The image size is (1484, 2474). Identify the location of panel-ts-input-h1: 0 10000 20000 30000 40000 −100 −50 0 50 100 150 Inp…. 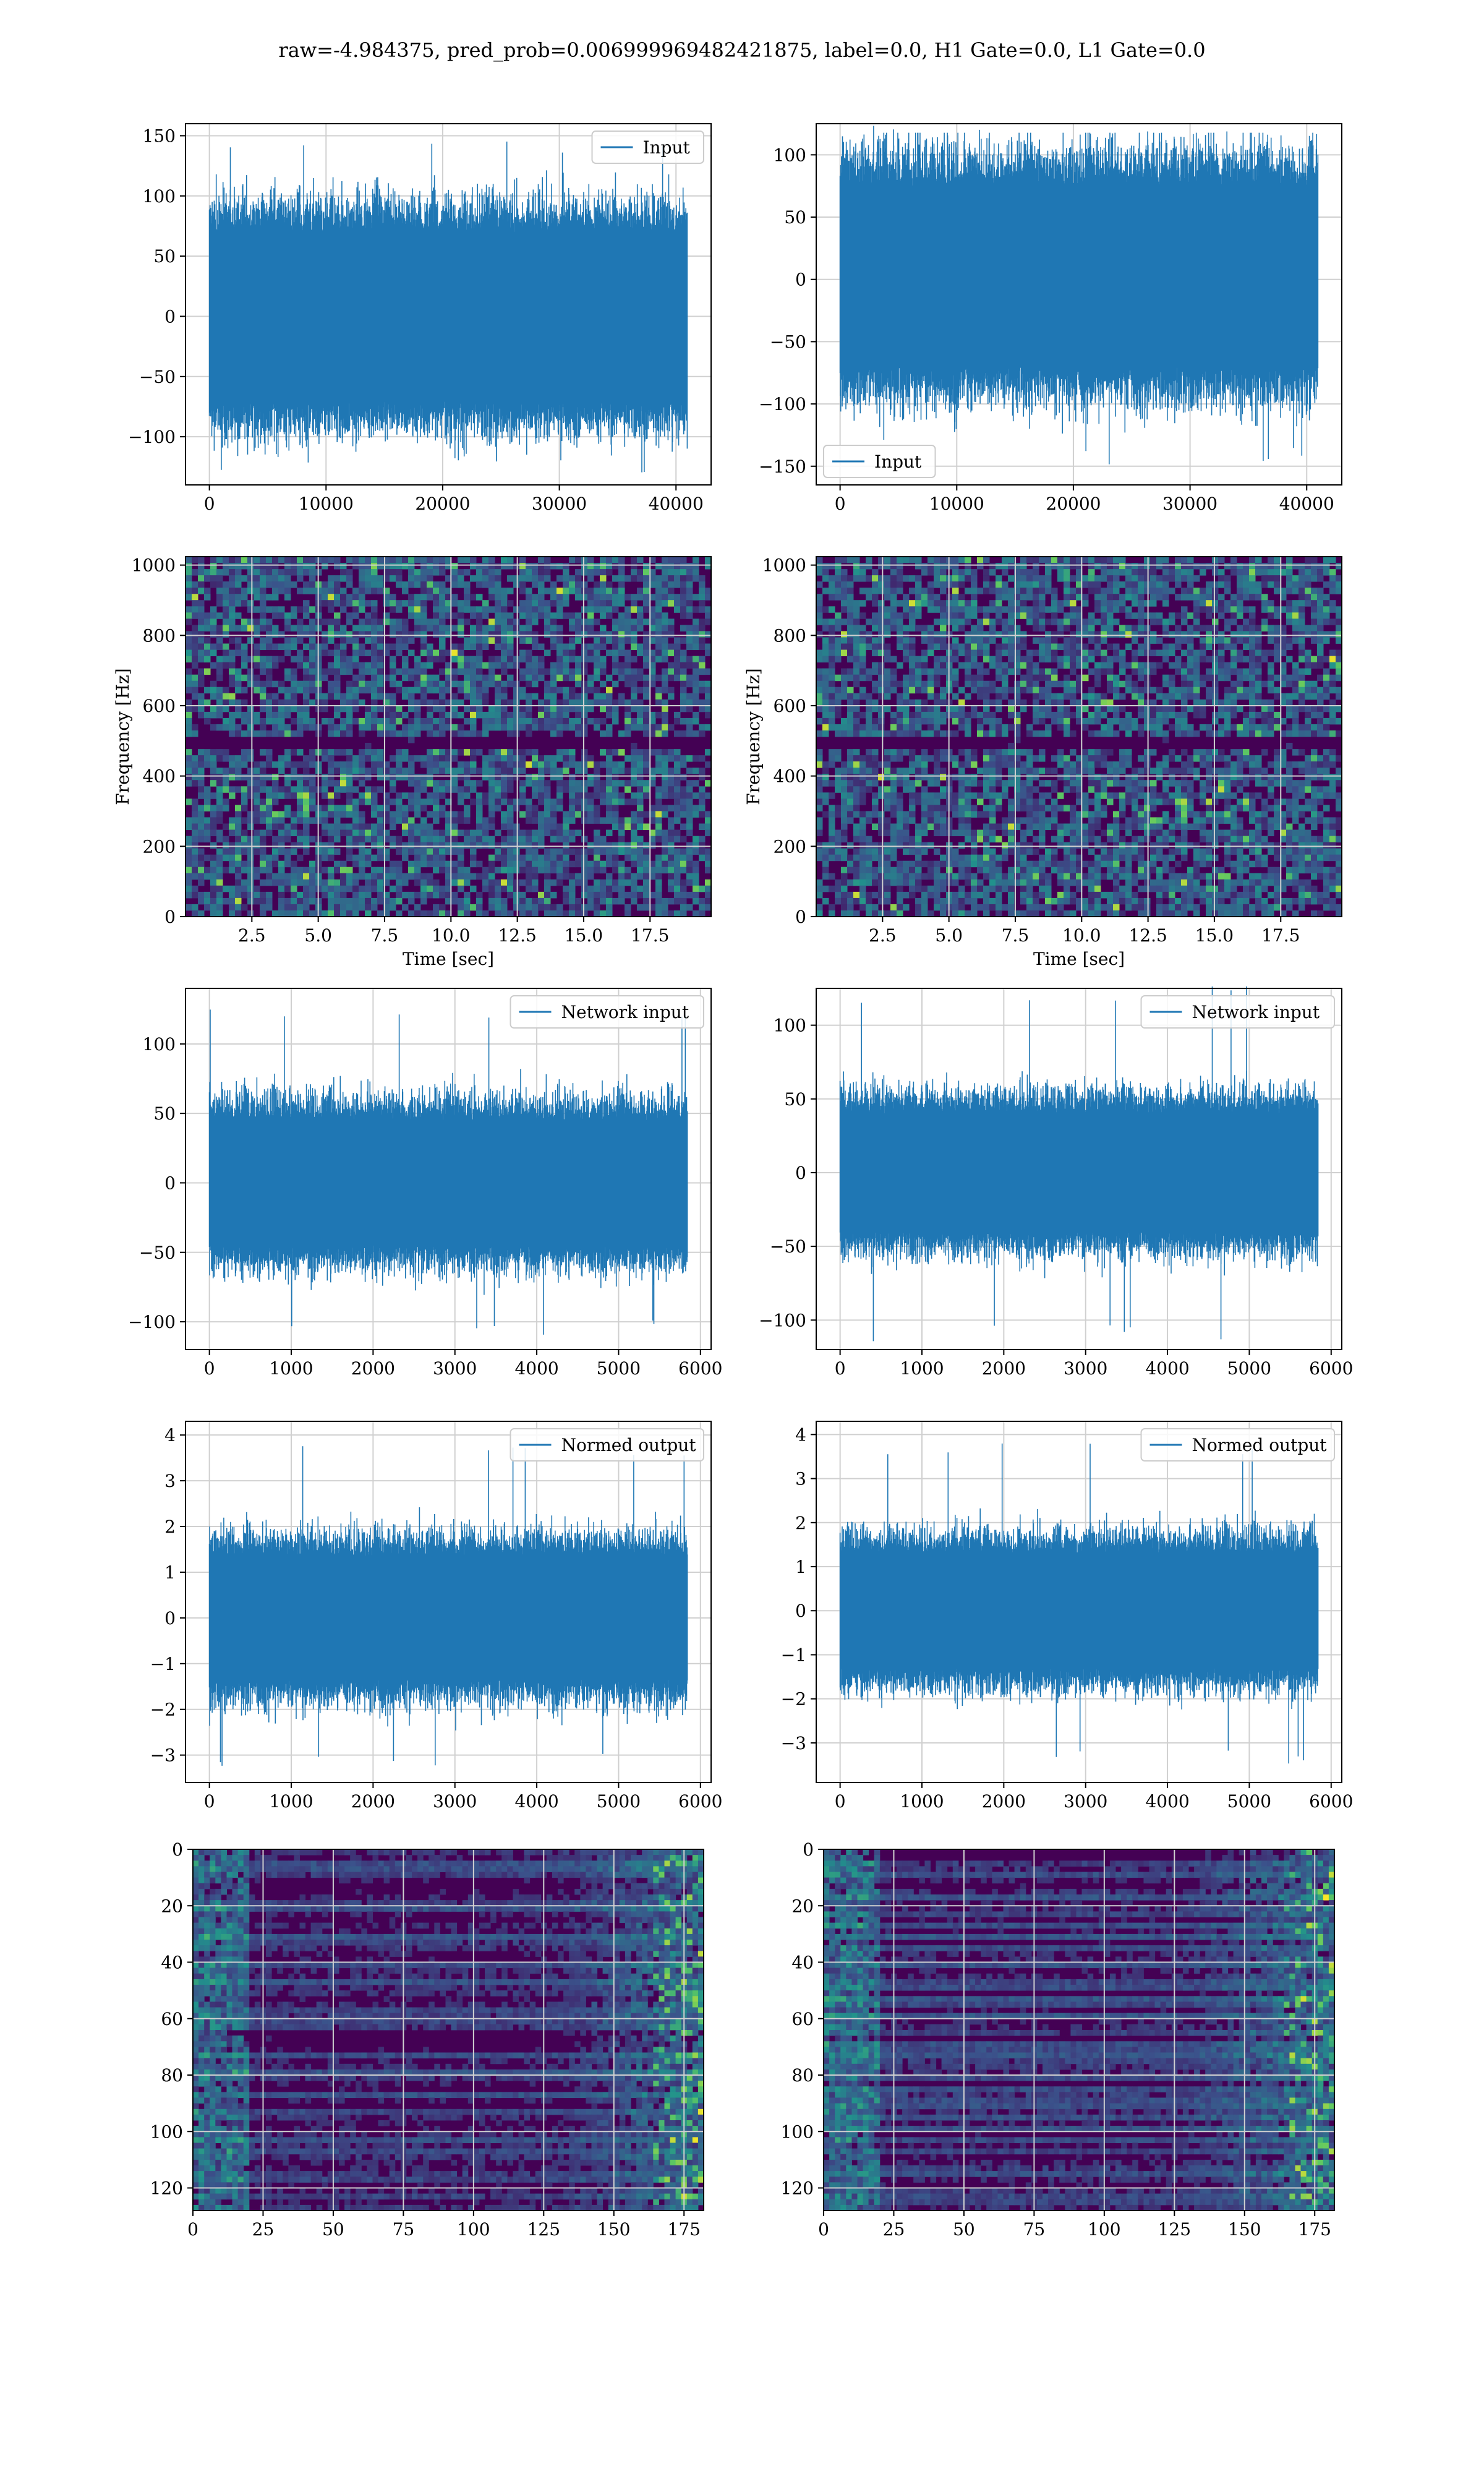
(420, 318).